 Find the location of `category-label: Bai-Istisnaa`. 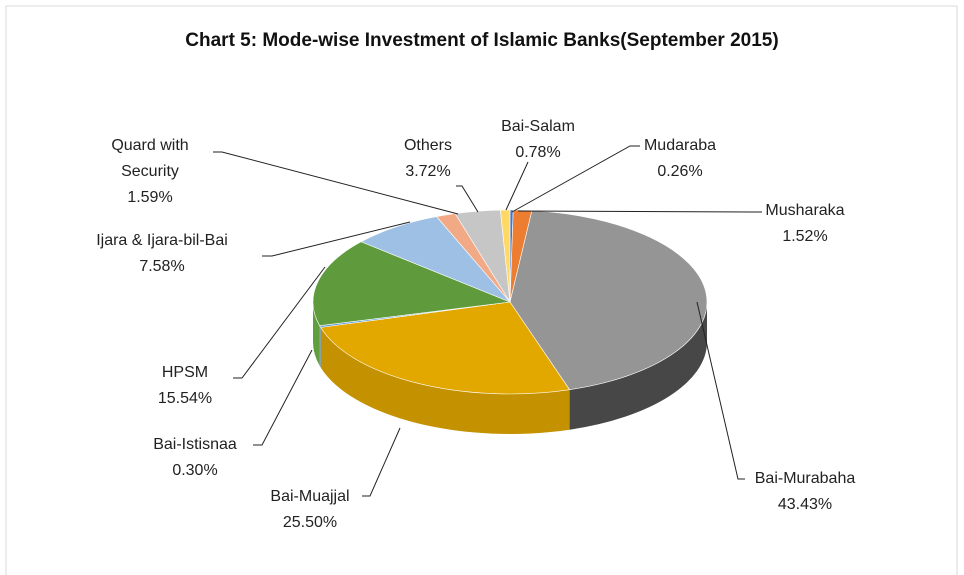

category-label: Bai-Istisnaa is located at coordinates (195, 444).